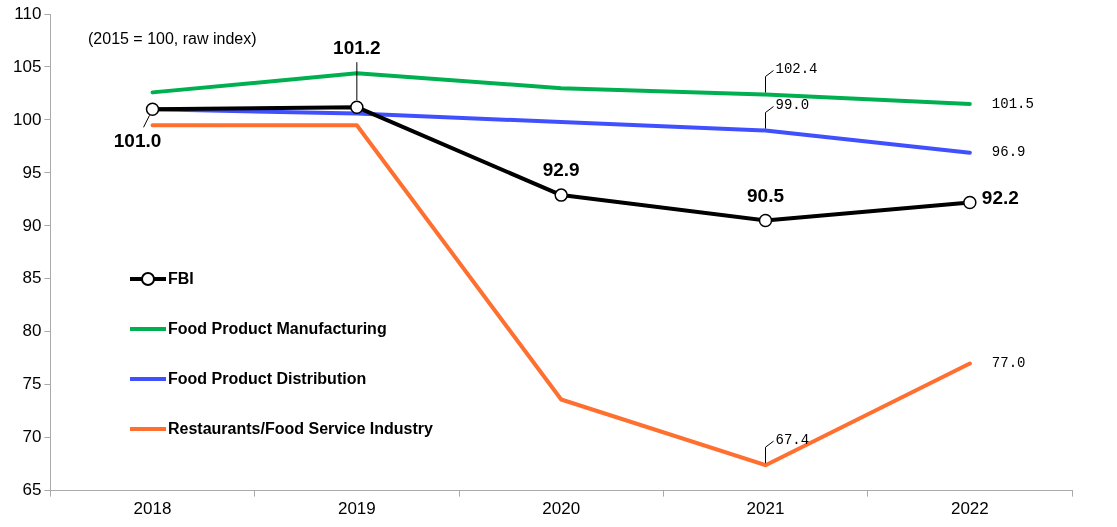 This screenshot has height=527, width=1117. I want to click on y-tick-label: 90, so click(32, 225).